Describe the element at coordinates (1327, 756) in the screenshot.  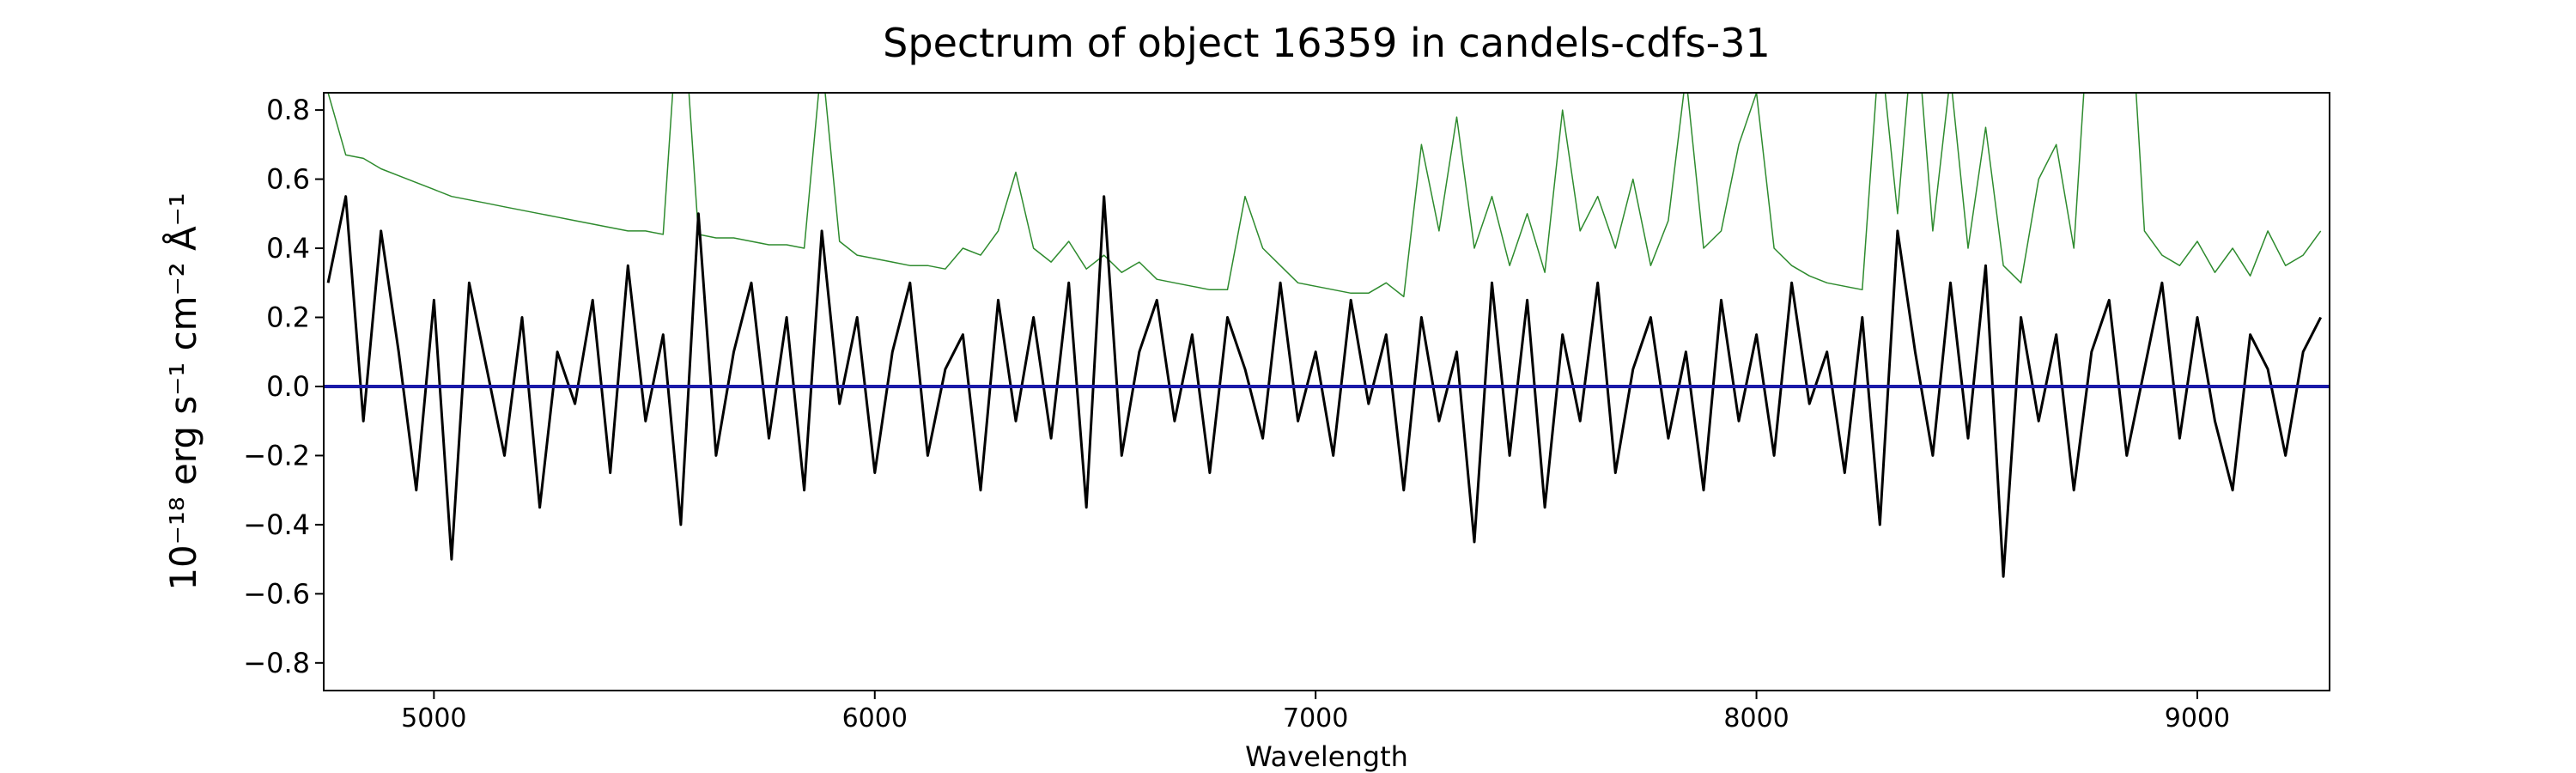
I see `x-axis-label: Wavelength` at that location.